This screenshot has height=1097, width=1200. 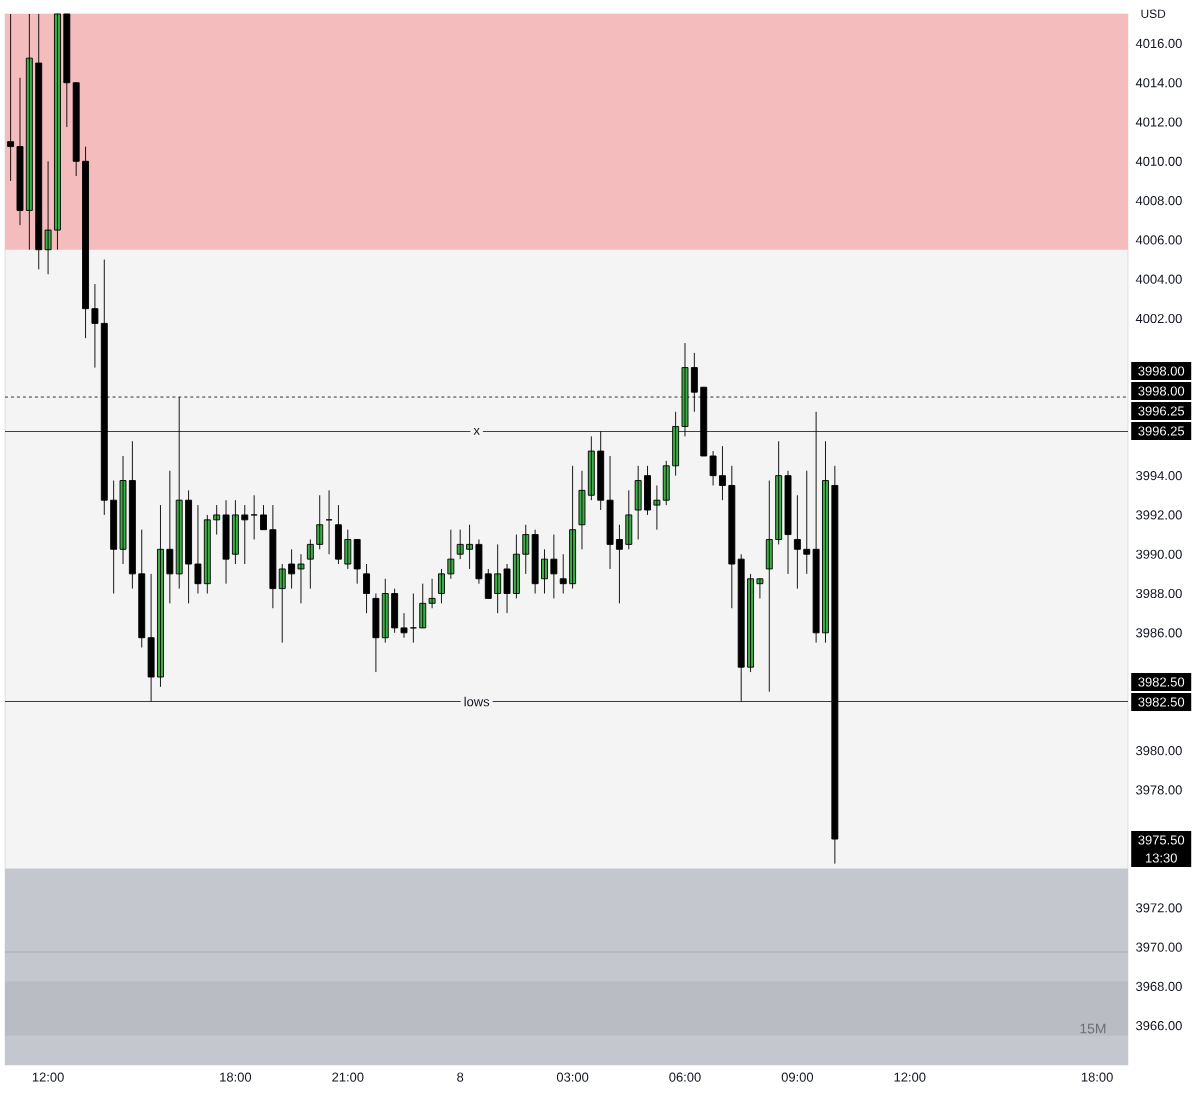 What do you see at coordinates (1097, 1077) in the screenshot?
I see `x-tick-label: 18:00` at bounding box center [1097, 1077].